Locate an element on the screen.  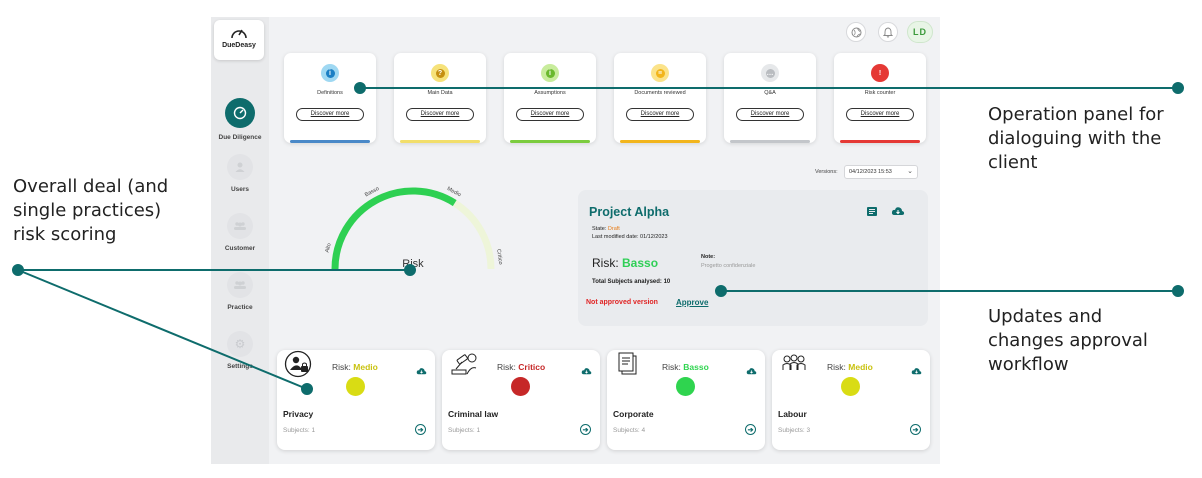
gauge-empty-arc is located at coordinates (473, 235).